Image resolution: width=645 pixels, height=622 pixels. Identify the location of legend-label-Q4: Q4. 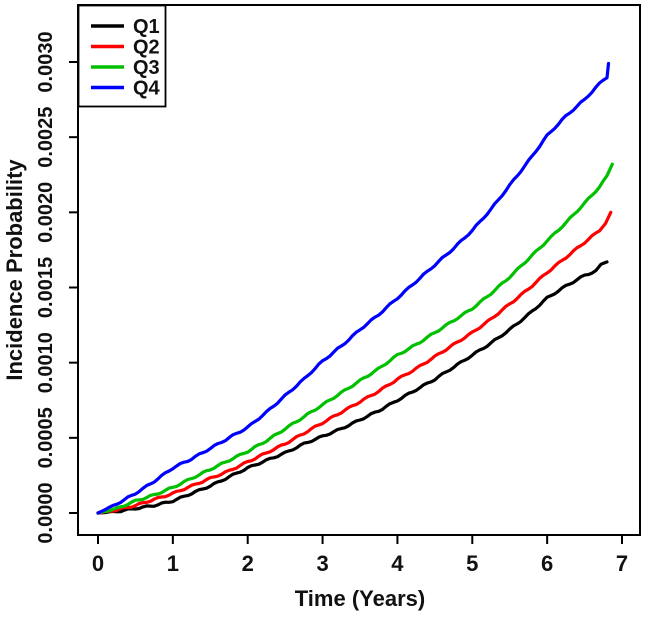
(147, 89).